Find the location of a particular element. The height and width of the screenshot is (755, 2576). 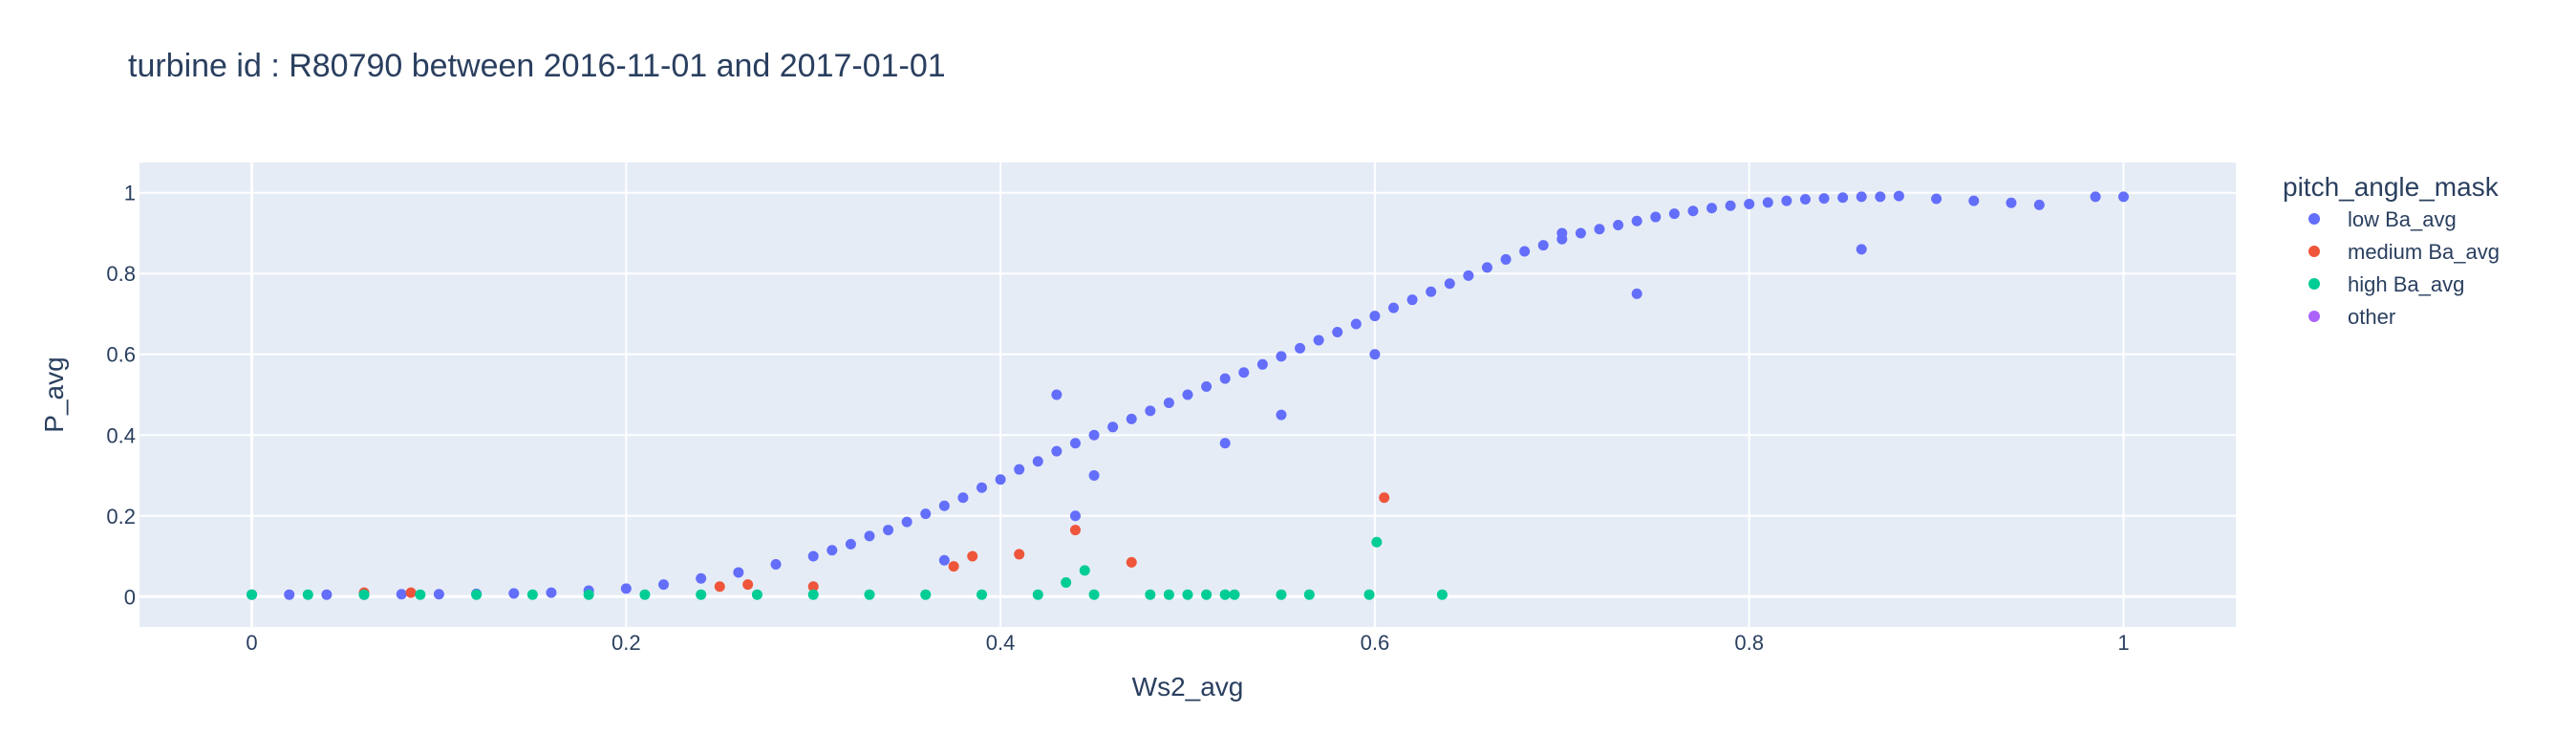

y-axis-title: P_avg is located at coordinates (54, 394).